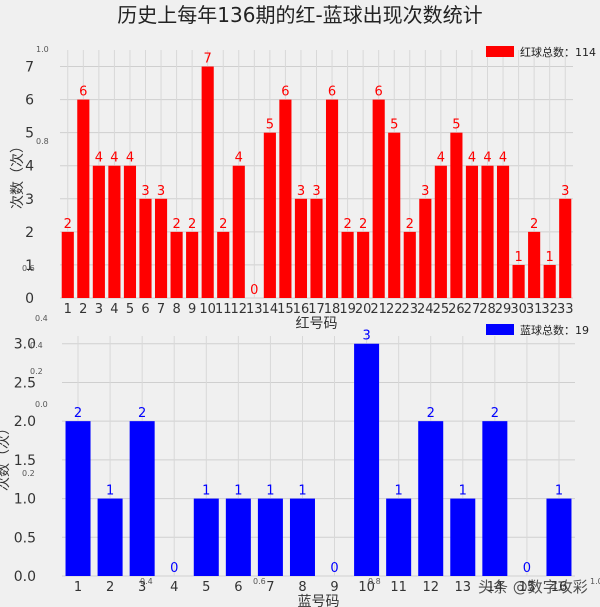 The image size is (600, 607). What do you see at coordinates (332, 309) in the screenshot?
I see `x-tick-label: 18` at bounding box center [332, 309].